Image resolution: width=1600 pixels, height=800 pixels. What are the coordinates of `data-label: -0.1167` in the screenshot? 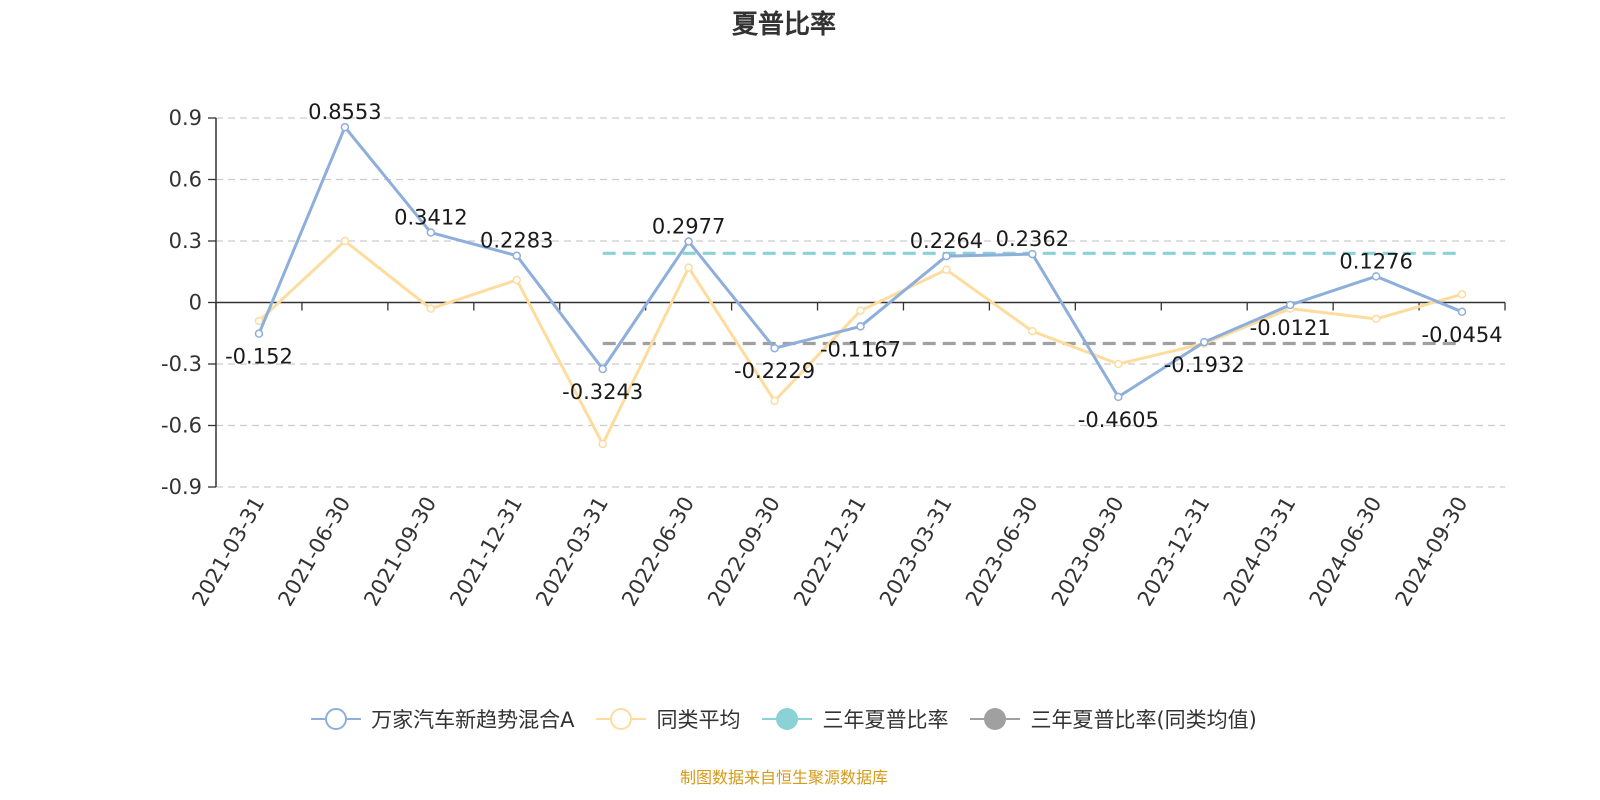 It's located at (860, 349).